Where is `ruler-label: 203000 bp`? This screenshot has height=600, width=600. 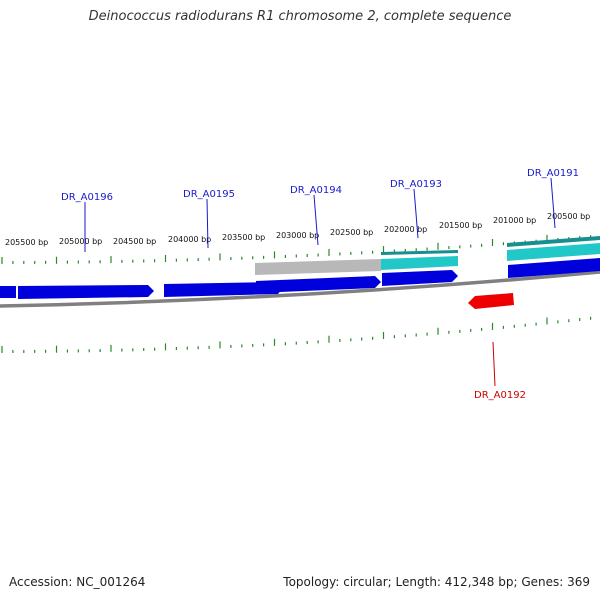
ruler-label: 203000 bp is located at coordinates (297, 235).